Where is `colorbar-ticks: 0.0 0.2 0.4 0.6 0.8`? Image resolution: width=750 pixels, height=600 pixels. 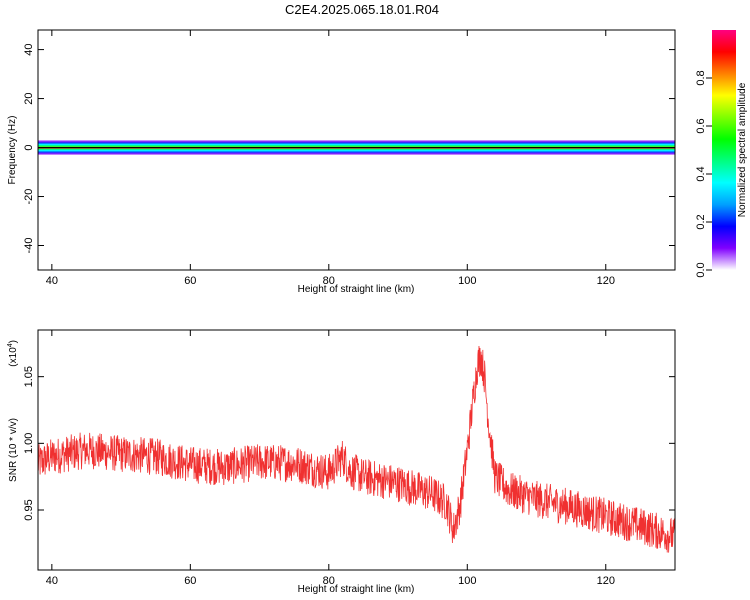 colorbar-ticks: 0.0 0.2 0.4 0.6 0.8 is located at coordinates (703, 174).